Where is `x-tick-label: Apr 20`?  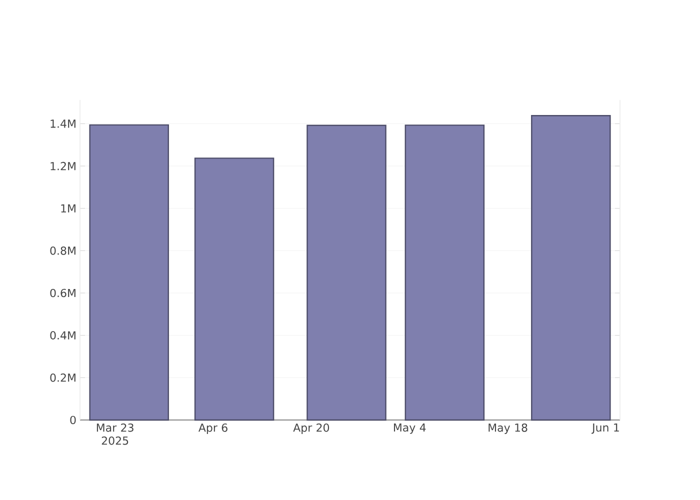 x-tick-label: Apr 20 is located at coordinates (311, 428).